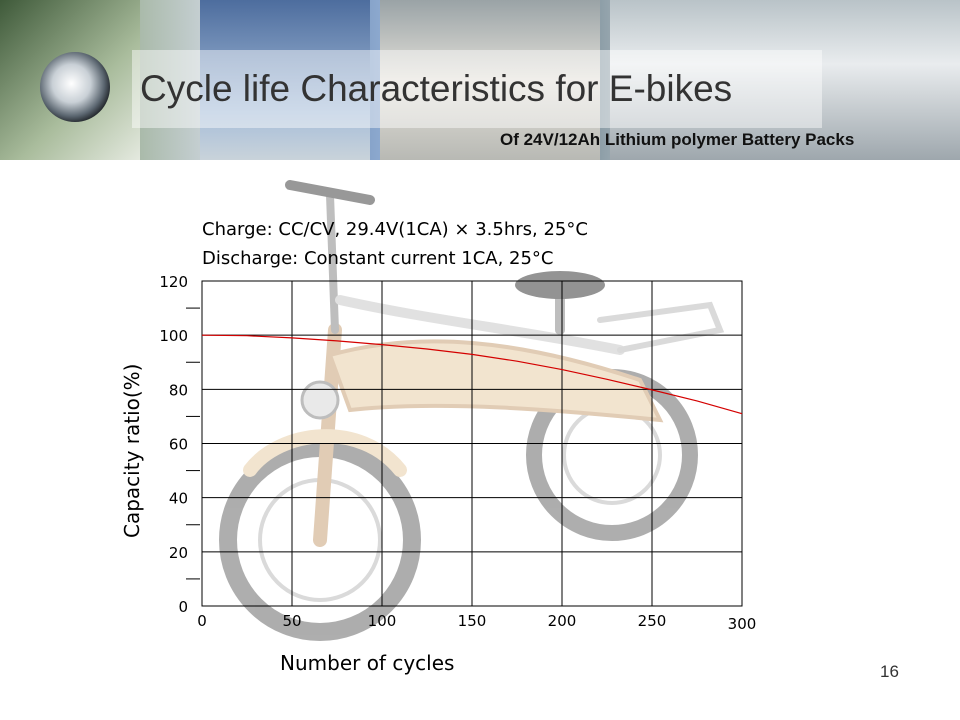 This screenshot has width=960, height=720. Describe the element at coordinates (395, 229) in the screenshot. I see `charge-condition-label: Charge: CC/CV, 29.4V(1CA) × 3.5hrs, 25°C` at that location.